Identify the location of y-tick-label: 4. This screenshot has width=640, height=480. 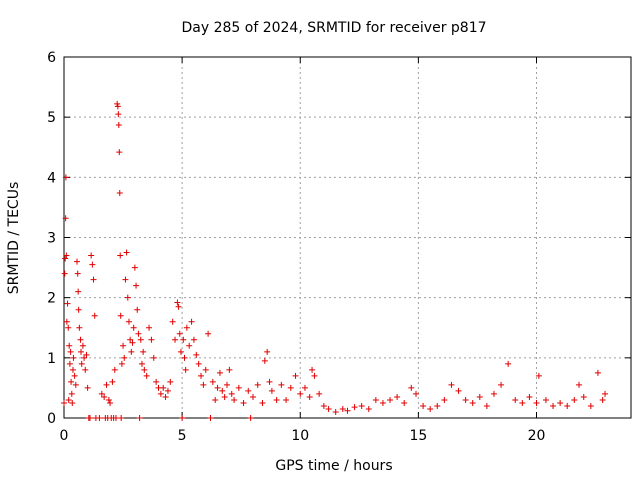
(51, 178).